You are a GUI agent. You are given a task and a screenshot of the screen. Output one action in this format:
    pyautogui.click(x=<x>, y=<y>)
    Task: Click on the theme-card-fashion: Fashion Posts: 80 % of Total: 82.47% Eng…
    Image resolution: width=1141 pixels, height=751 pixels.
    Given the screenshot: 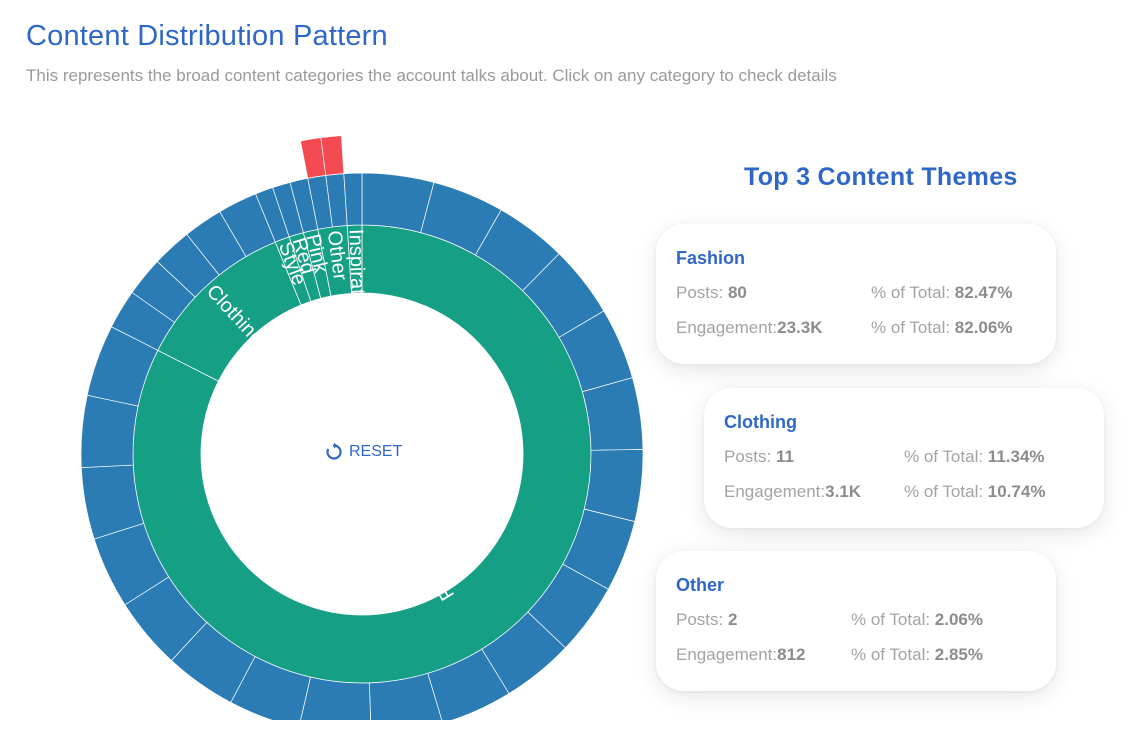 What is the action you would take?
    pyautogui.click(x=856, y=294)
    